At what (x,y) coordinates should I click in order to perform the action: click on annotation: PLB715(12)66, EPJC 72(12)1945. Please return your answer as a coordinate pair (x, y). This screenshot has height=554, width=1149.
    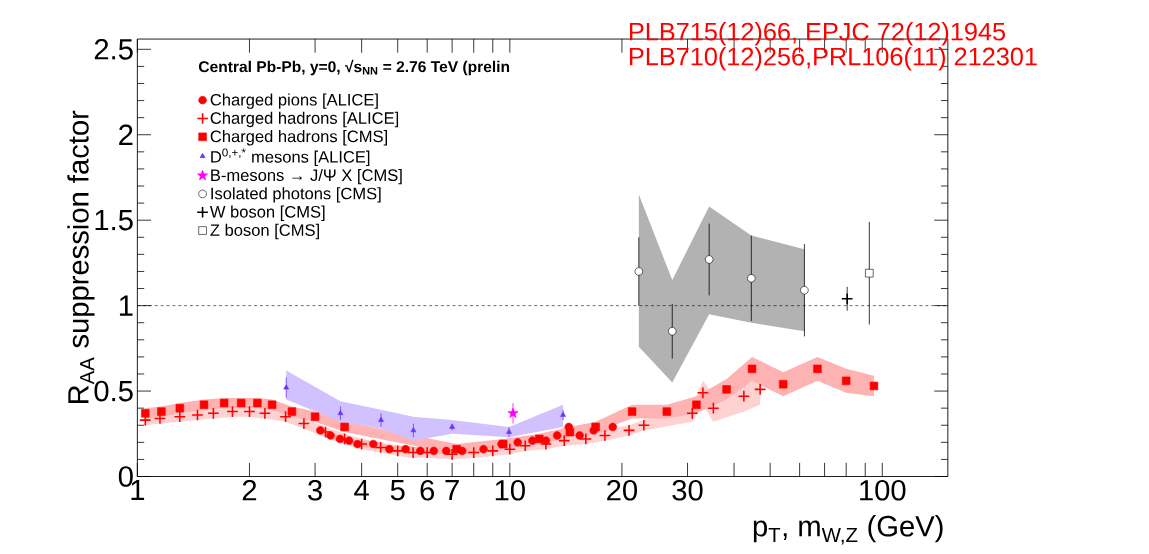
    Looking at the image, I should click on (817, 34).